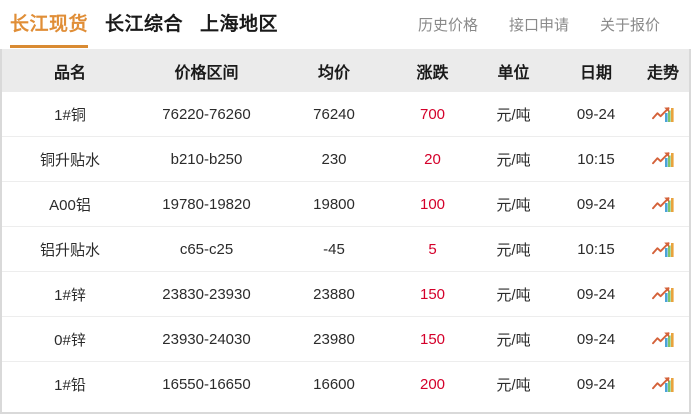  Describe the element at coordinates (334, 384) in the screenshot. I see `cell-average-price: 16600` at that location.